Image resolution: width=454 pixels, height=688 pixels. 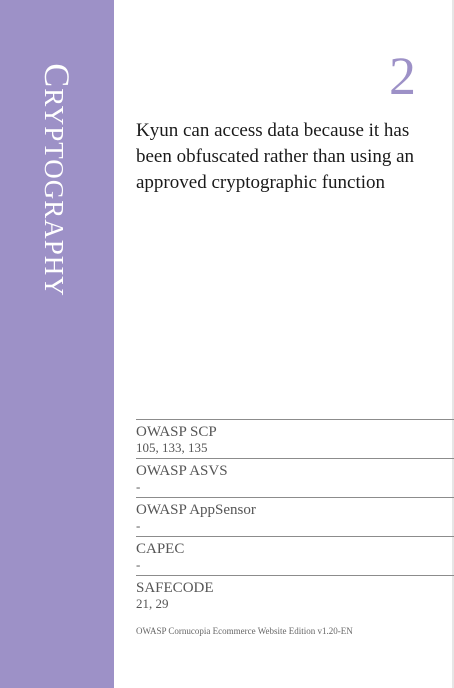 What do you see at coordinates (453, 344) in the screenshot?
I see `card-edge` at bounding box center [453, 344].